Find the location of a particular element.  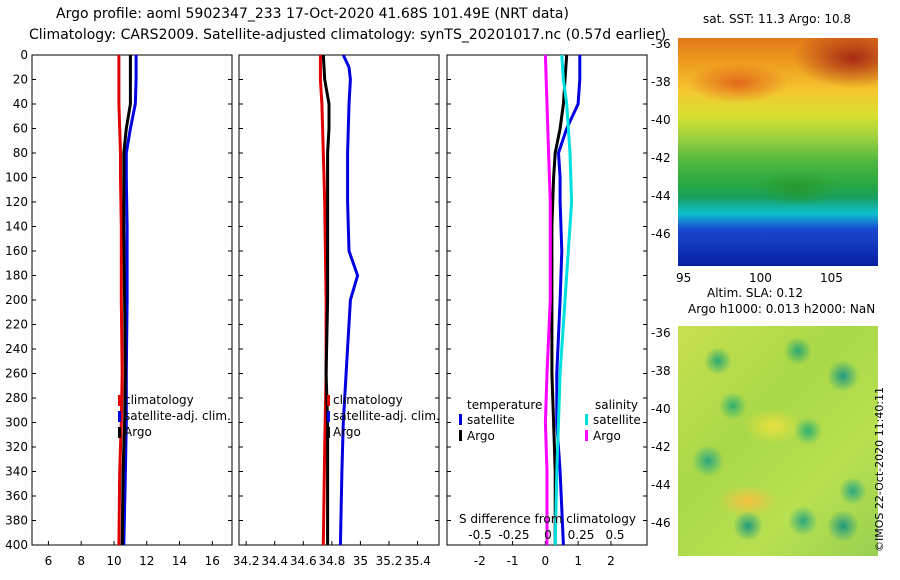

y-tick-label: 180 is located at coordinates (16, 276).